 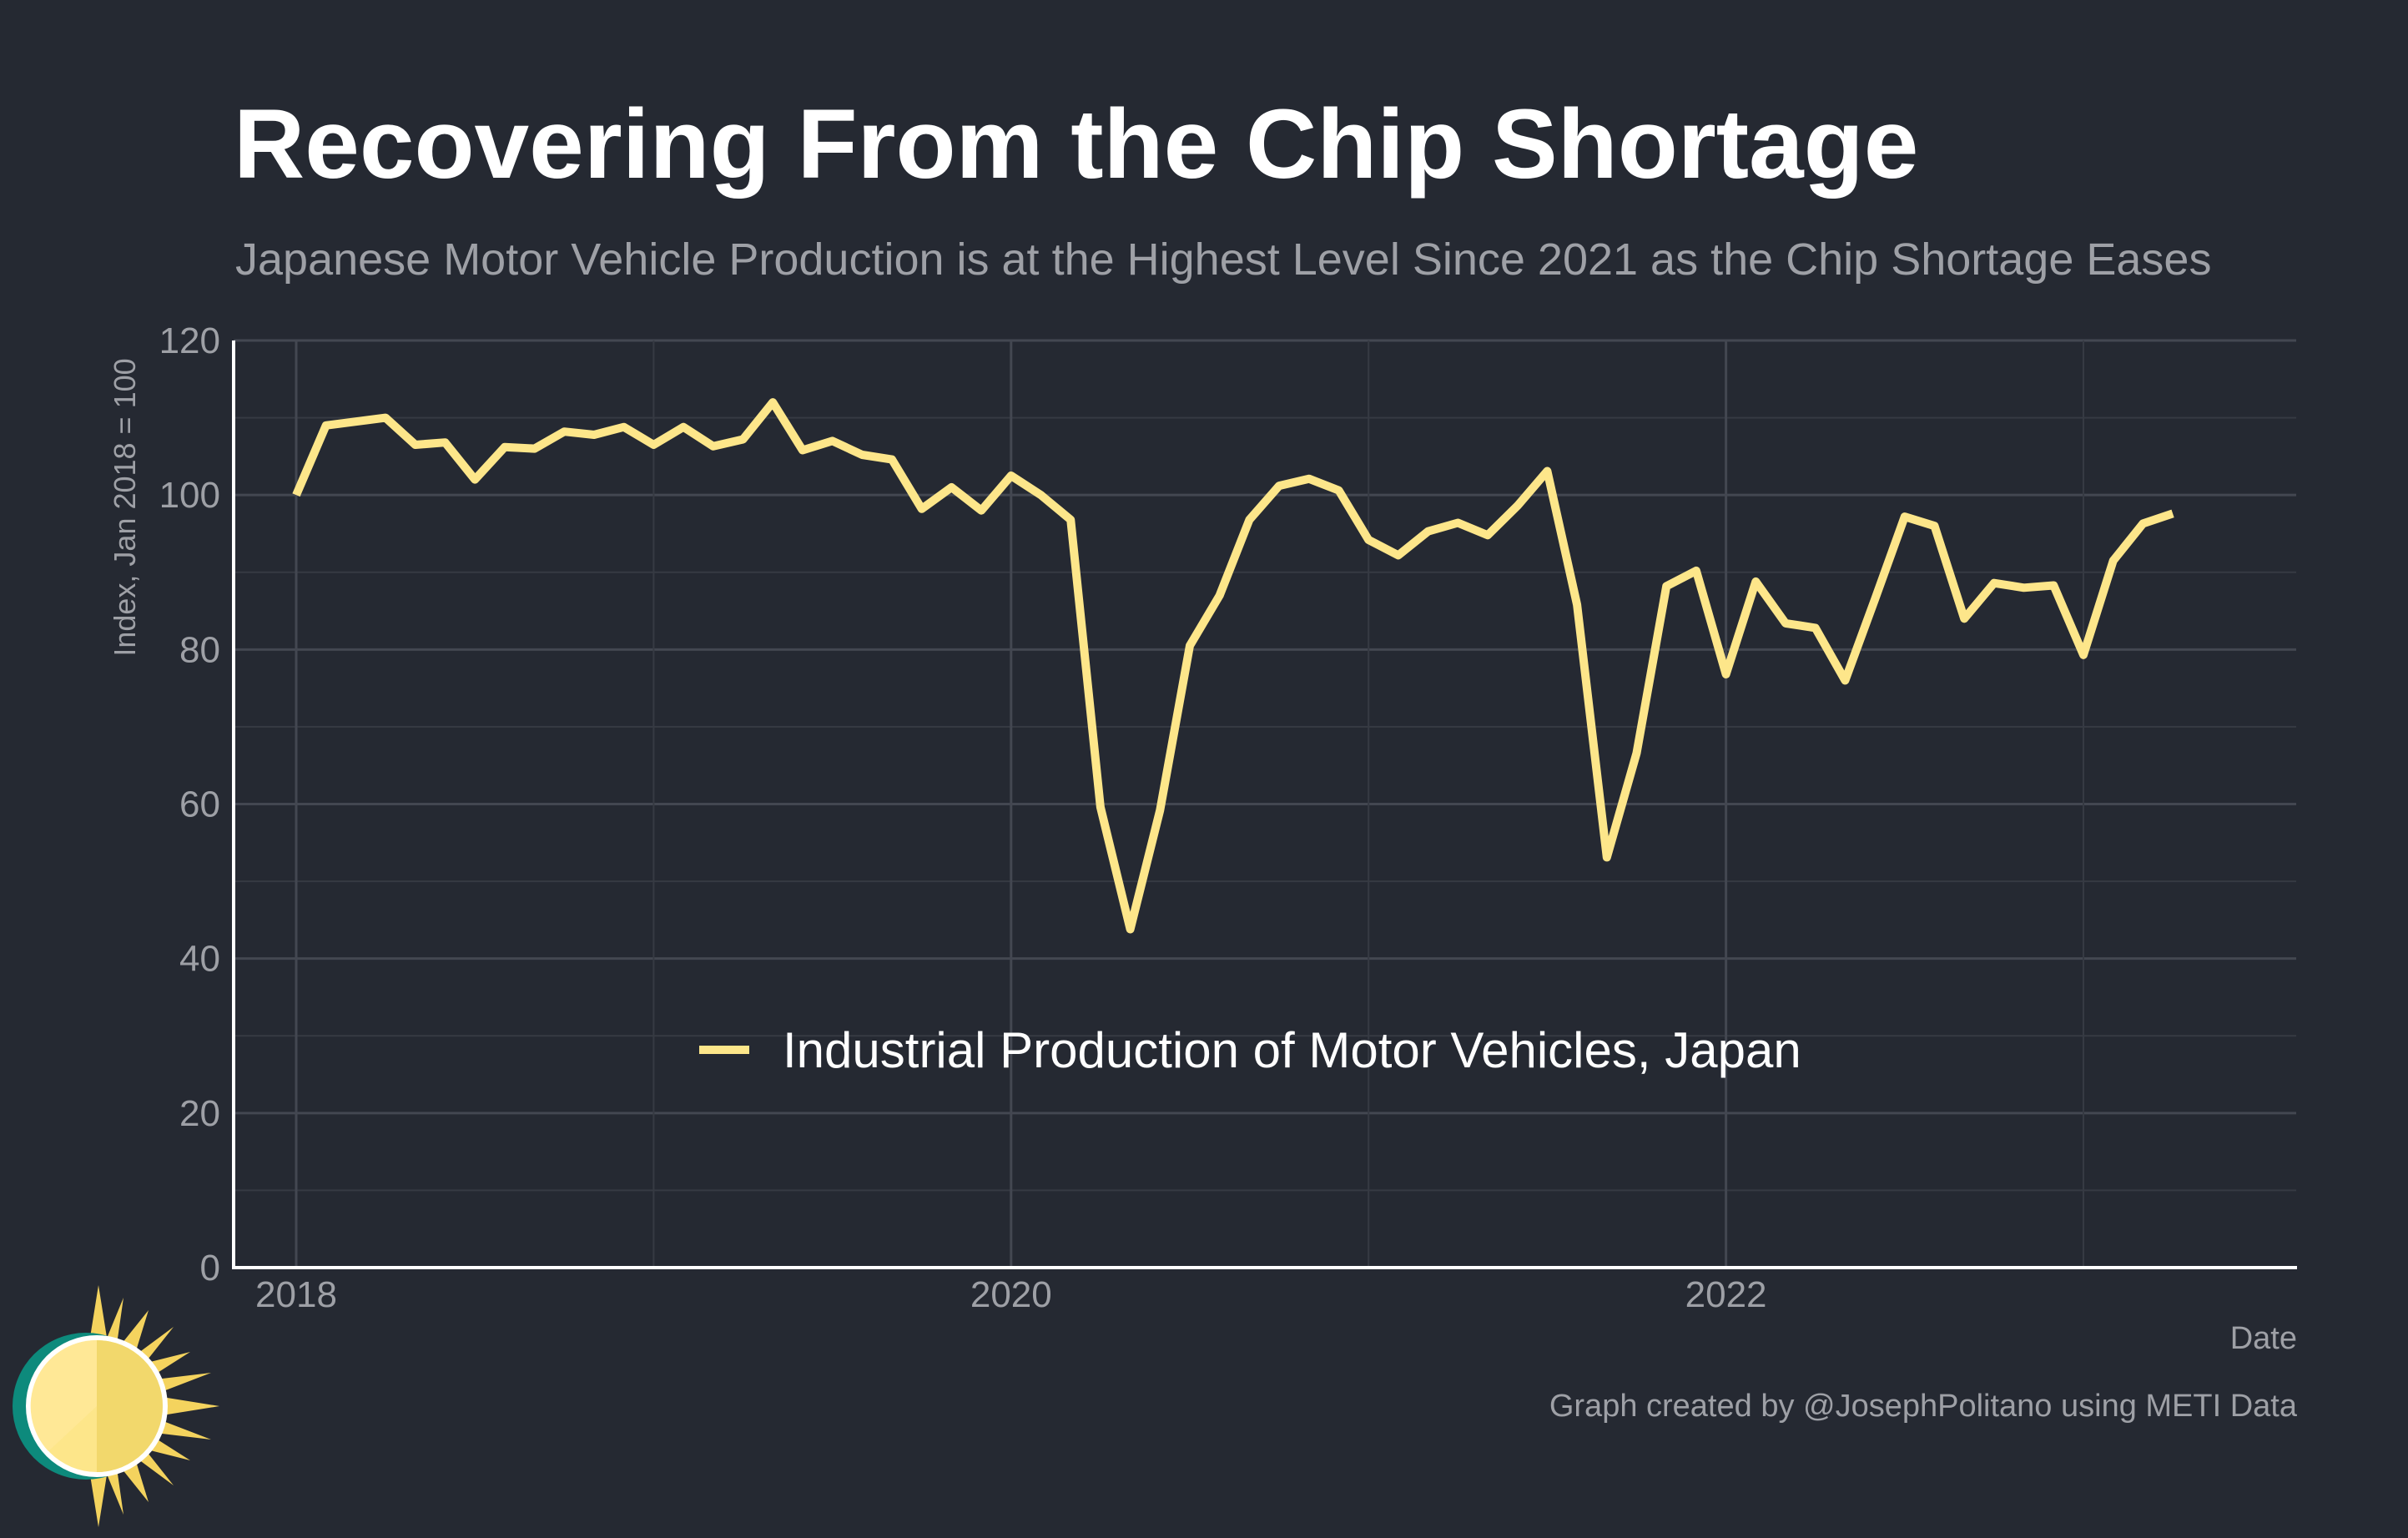 What do you see at coordinates (116, 1406) in the screenshot?
I see `sun-icon` at bounding box center [116, 1406].